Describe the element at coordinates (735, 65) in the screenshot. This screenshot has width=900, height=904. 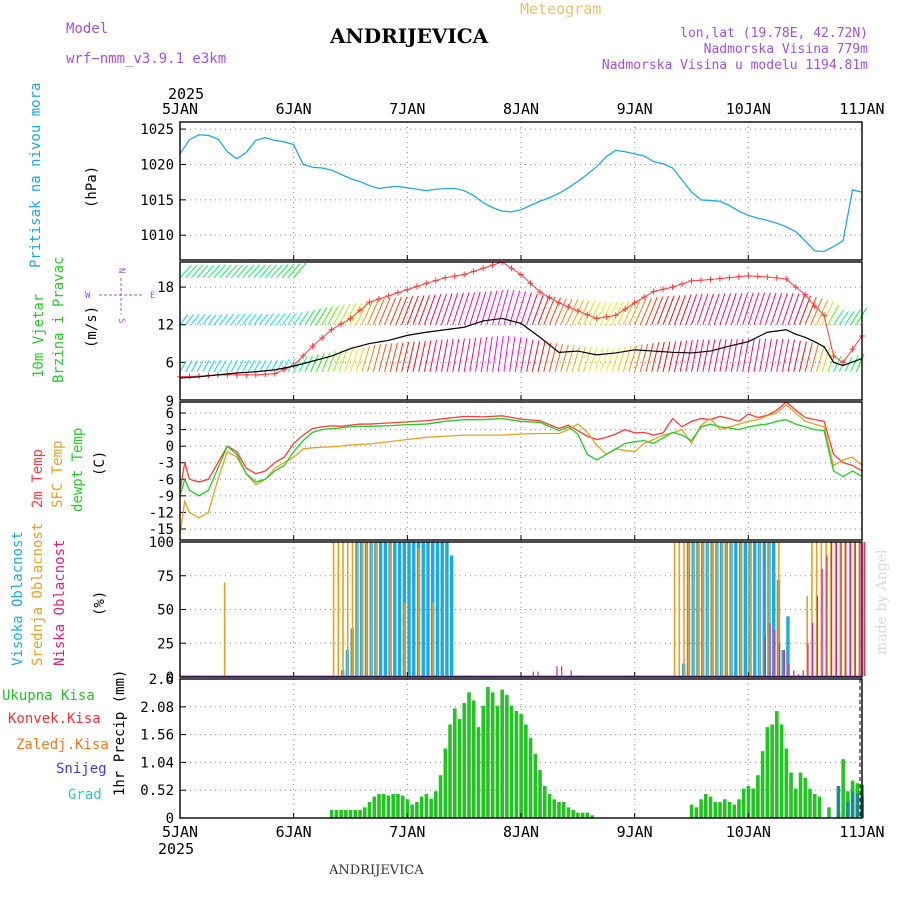
I see `model-elevation: Nadmorska Visina u modelu 1194.81m` at that location.